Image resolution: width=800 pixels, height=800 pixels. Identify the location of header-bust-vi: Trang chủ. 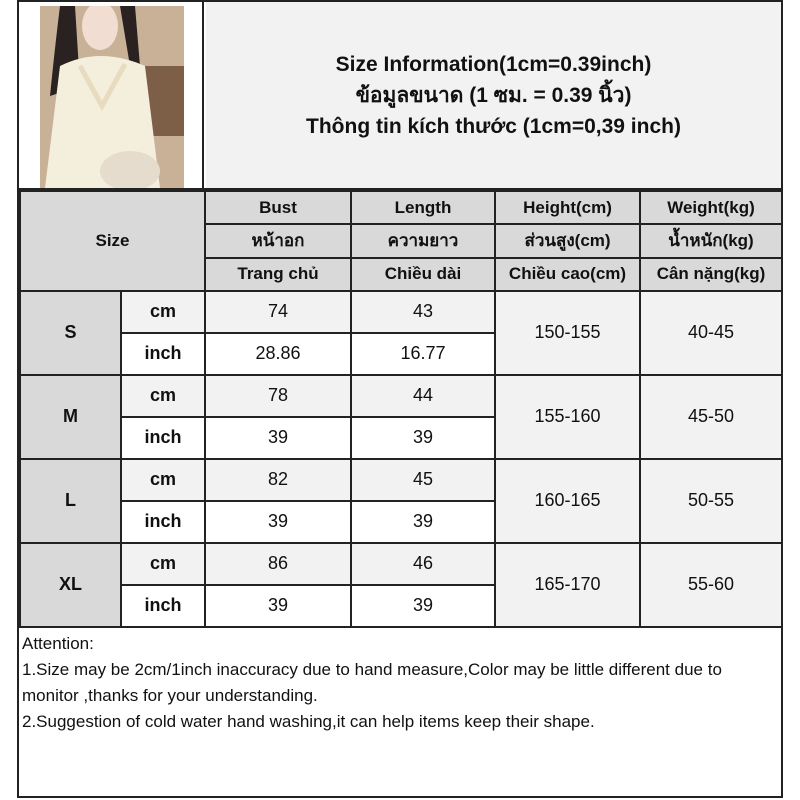
(278, 274).